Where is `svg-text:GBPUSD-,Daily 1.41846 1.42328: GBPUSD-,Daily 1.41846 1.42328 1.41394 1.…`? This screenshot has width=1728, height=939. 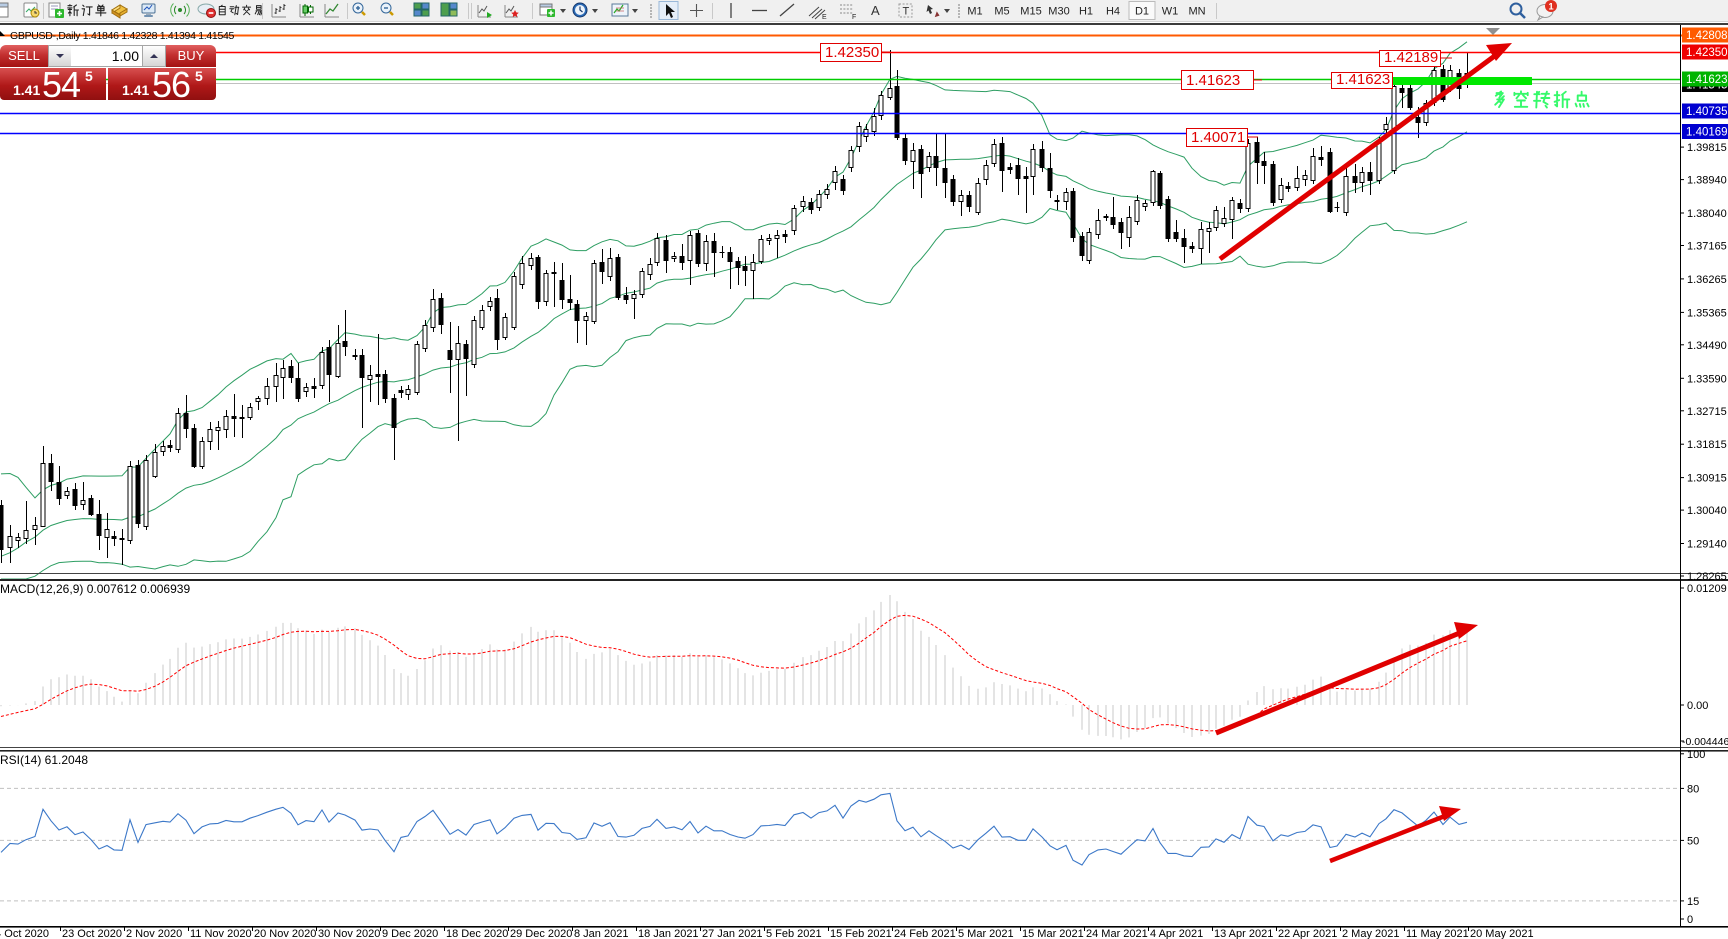 svg-text:GBPUSD-,Daily 1.41846 1.42328: GBPUSD-,Daily 1.41846 1.42328 1.41394 1.… is located at coordinates (122, 36).